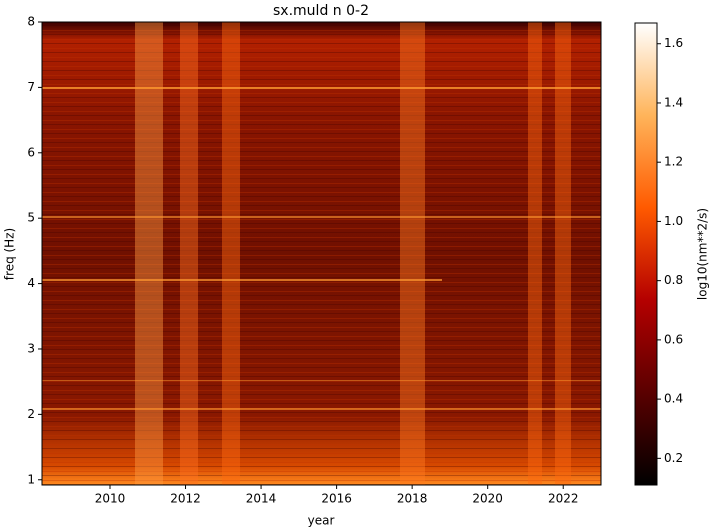 This screenshot has height=531, width=713. What do you see at coordinates (646, 254) in the screenshot?
I see `colorbar` at bounding box center [646, 254].